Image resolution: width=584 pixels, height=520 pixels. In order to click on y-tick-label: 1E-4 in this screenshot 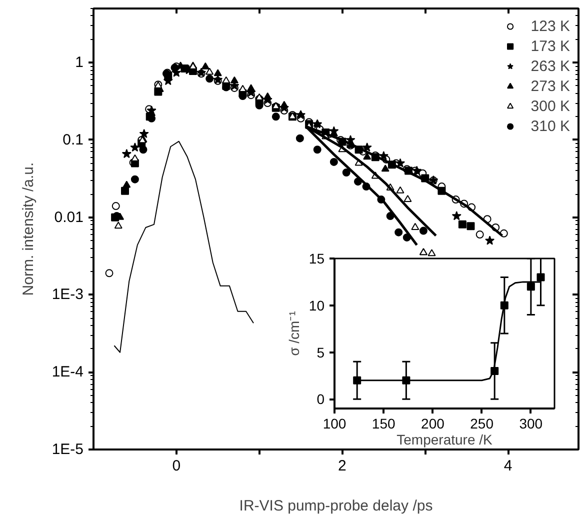, I will do `click(68, 372)`.